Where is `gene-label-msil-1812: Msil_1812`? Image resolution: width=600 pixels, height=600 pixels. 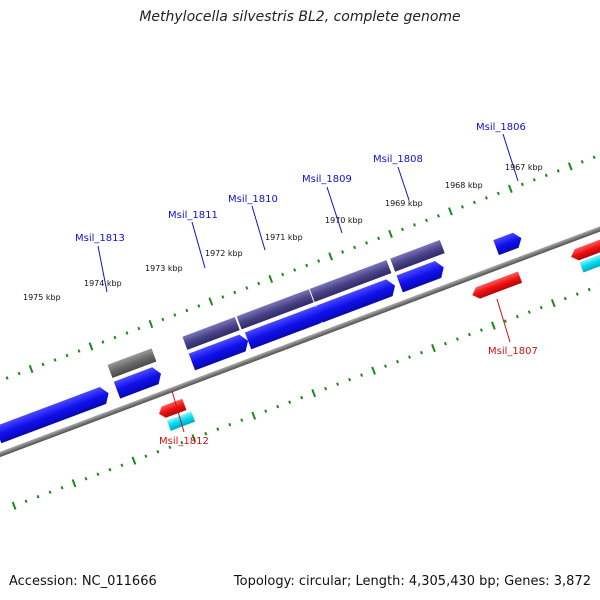
gene-label-msil-1812: Msil_1812 is located at coordinates (184, 441).